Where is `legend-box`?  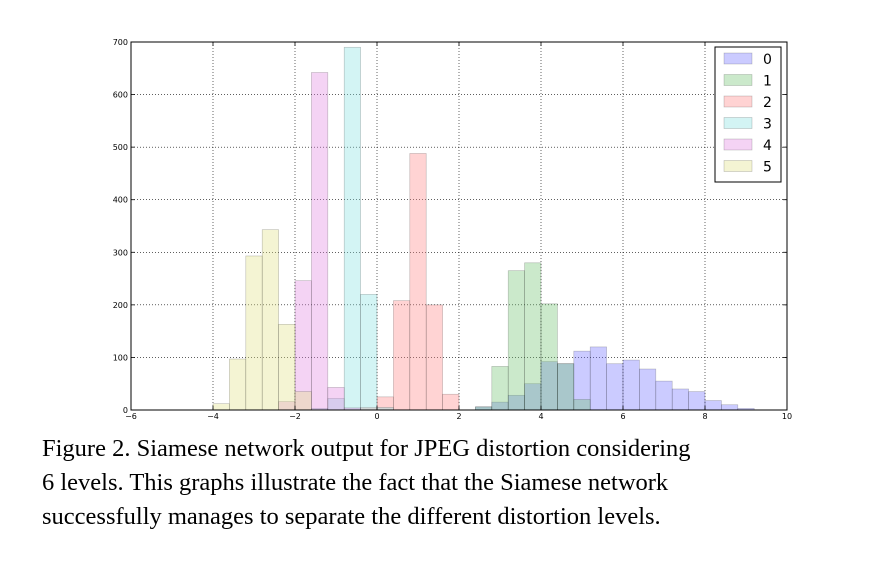 legend-box is located at coordinates (748, 114).